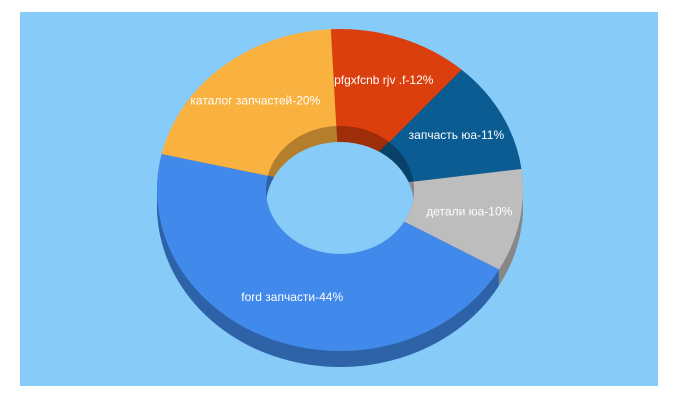 This screenshot has height=400, width=680. I want to click on slice-label: ford запчасти-44%, so click(292, 297).